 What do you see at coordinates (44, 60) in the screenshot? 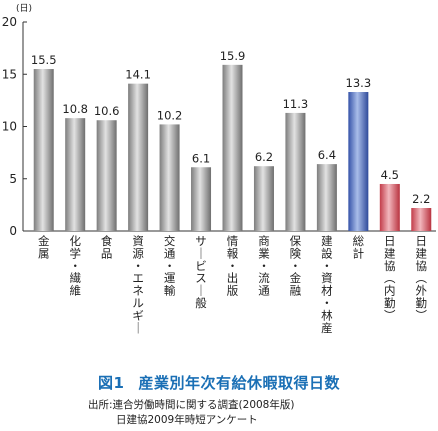
I see `bar-value-label: 15.5` at bounding box center [44, 60].